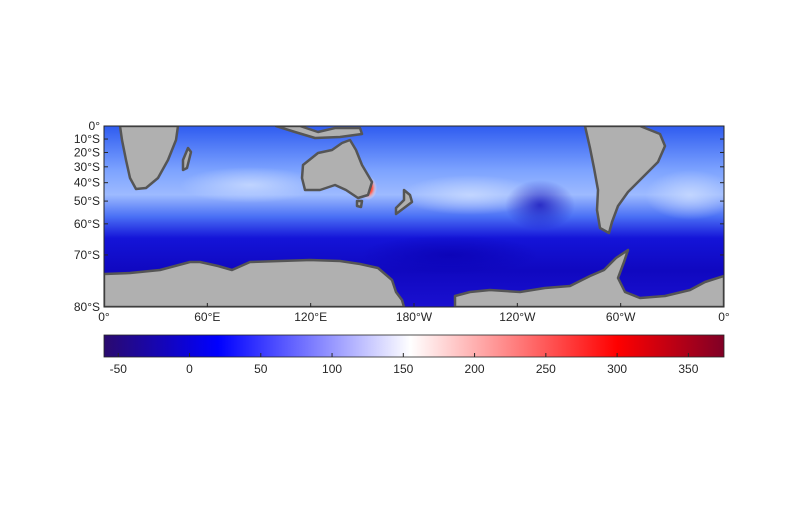  I want to click on colorbar-tick-label: 150, so click(403, 369).